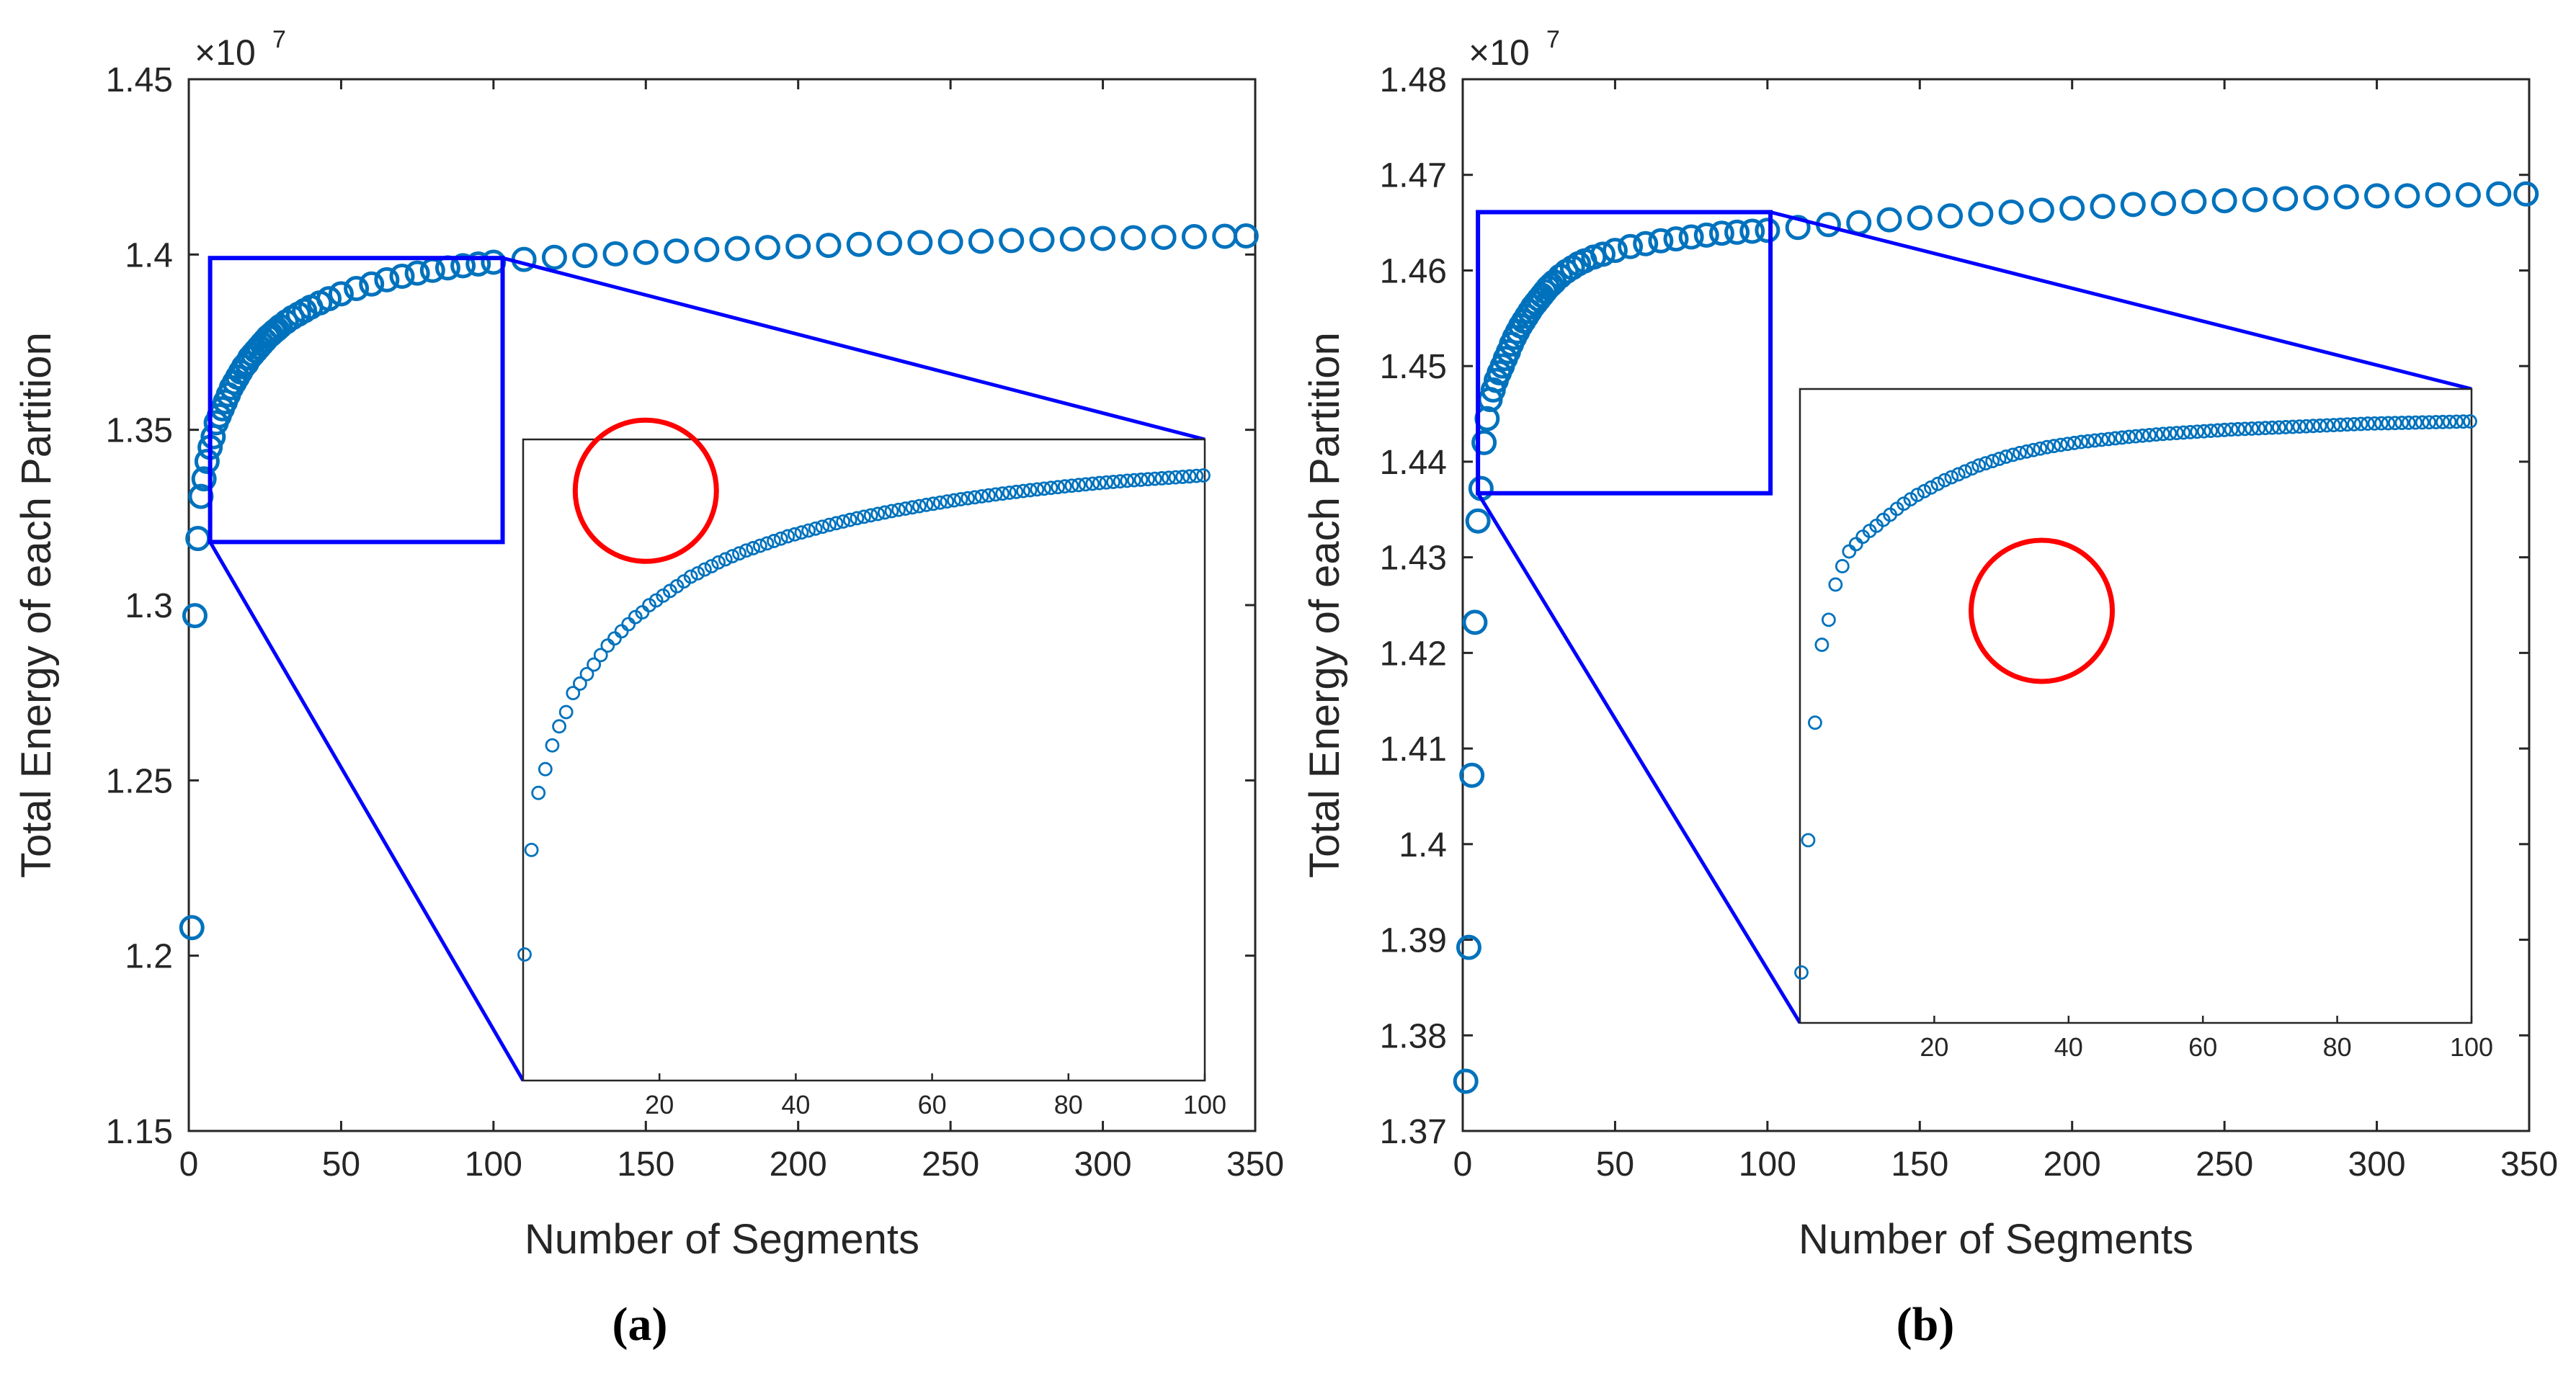  I want to click on panel-caption: (a), so click(640, 1325).